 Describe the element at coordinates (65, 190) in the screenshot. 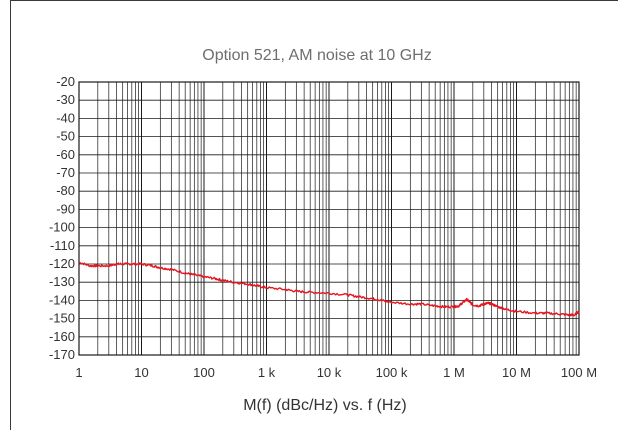

I see `y-tick-label: -80` at that location.